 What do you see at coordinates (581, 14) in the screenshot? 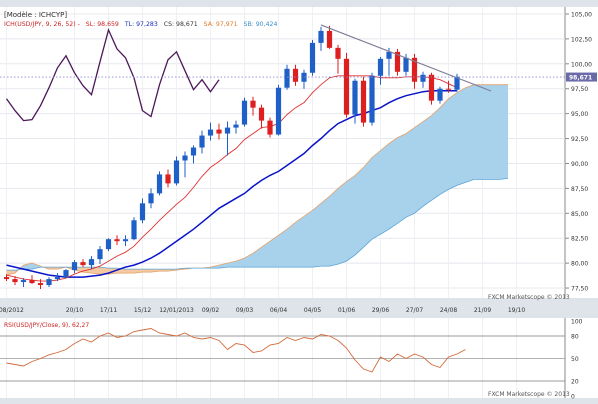
I see `price-tick-label: 105,00` at bounding box center [581, 14].